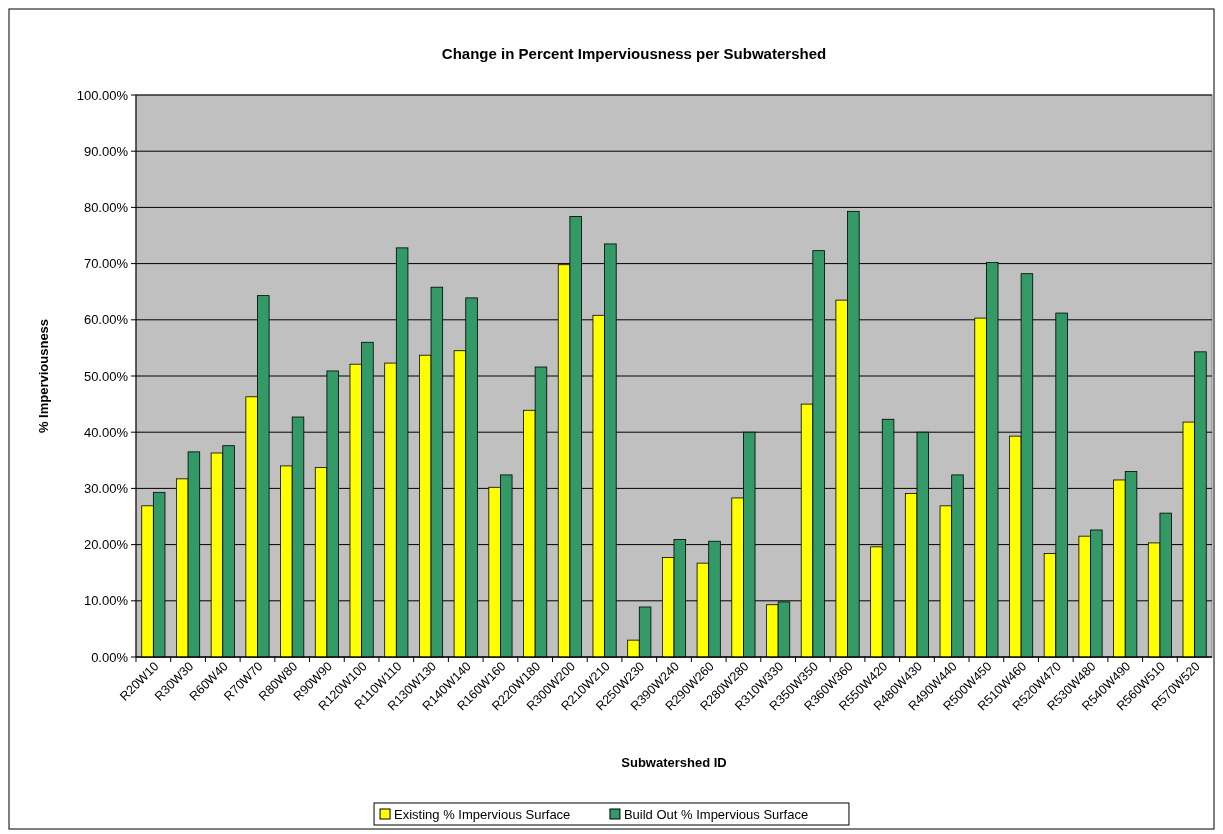 The image size is (1223, 834). What do you see at coordinates (106, 376) in the screenshot?
I see `y-tick-label: 50.00%` at bounding box center [106, 376].